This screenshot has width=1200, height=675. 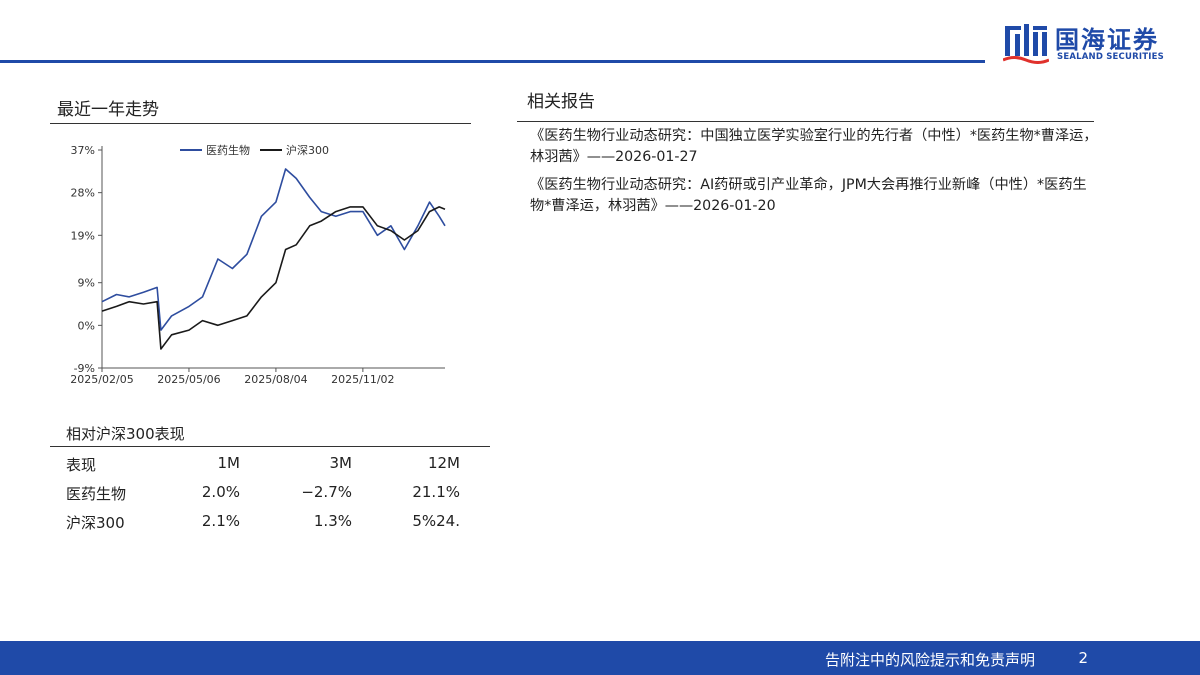 What do you see at coordinates (270, 446) in the screenshot?
I see `performance-rule` at bounding box center [270, 446].